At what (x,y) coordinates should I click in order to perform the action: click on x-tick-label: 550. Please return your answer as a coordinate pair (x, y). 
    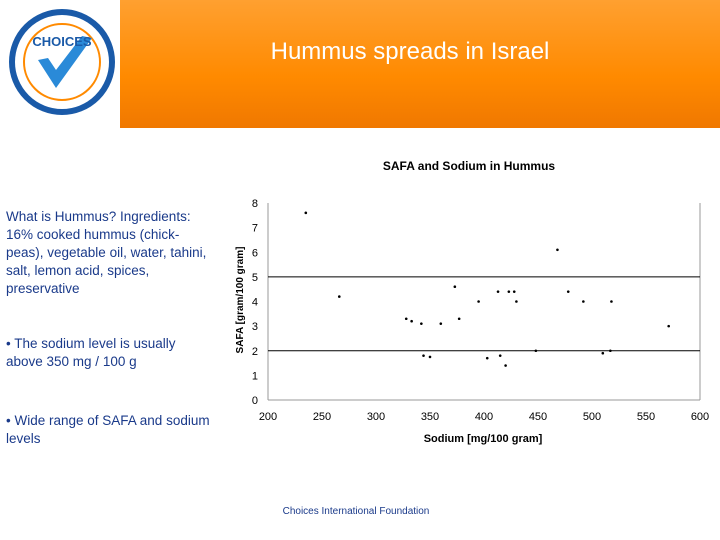
    Looking at the image, I should click on (646, 417).